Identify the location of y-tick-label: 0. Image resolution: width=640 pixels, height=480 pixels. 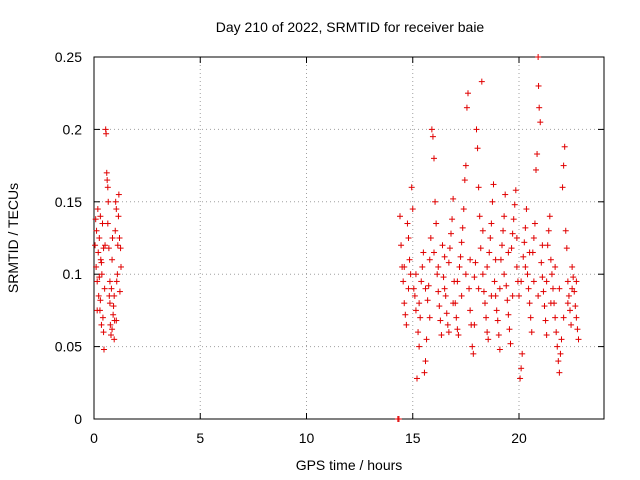
(78, 419).